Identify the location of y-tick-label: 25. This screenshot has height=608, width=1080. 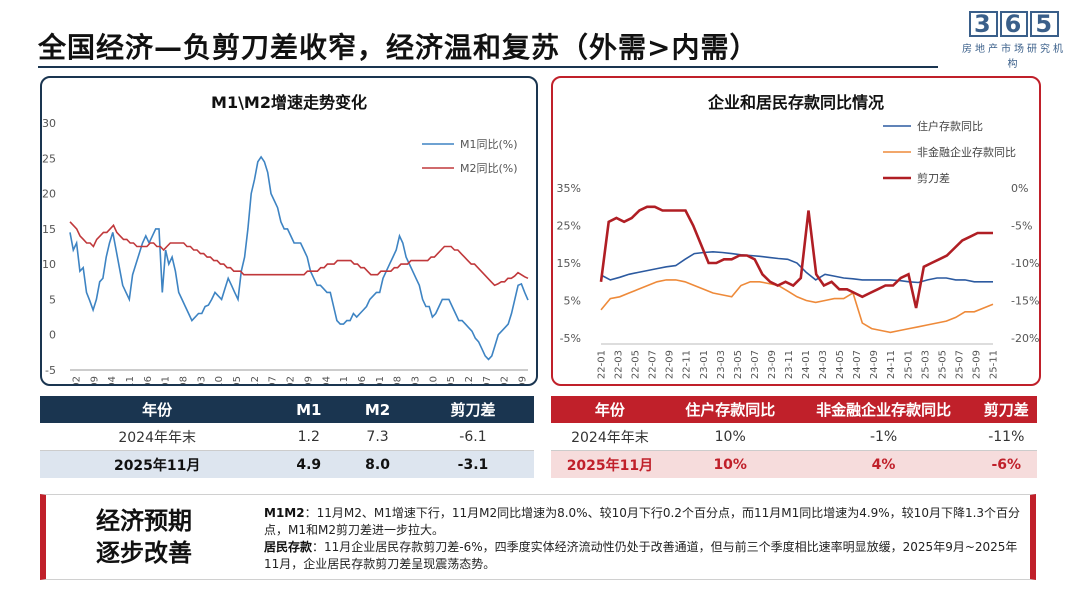
(49, 158).